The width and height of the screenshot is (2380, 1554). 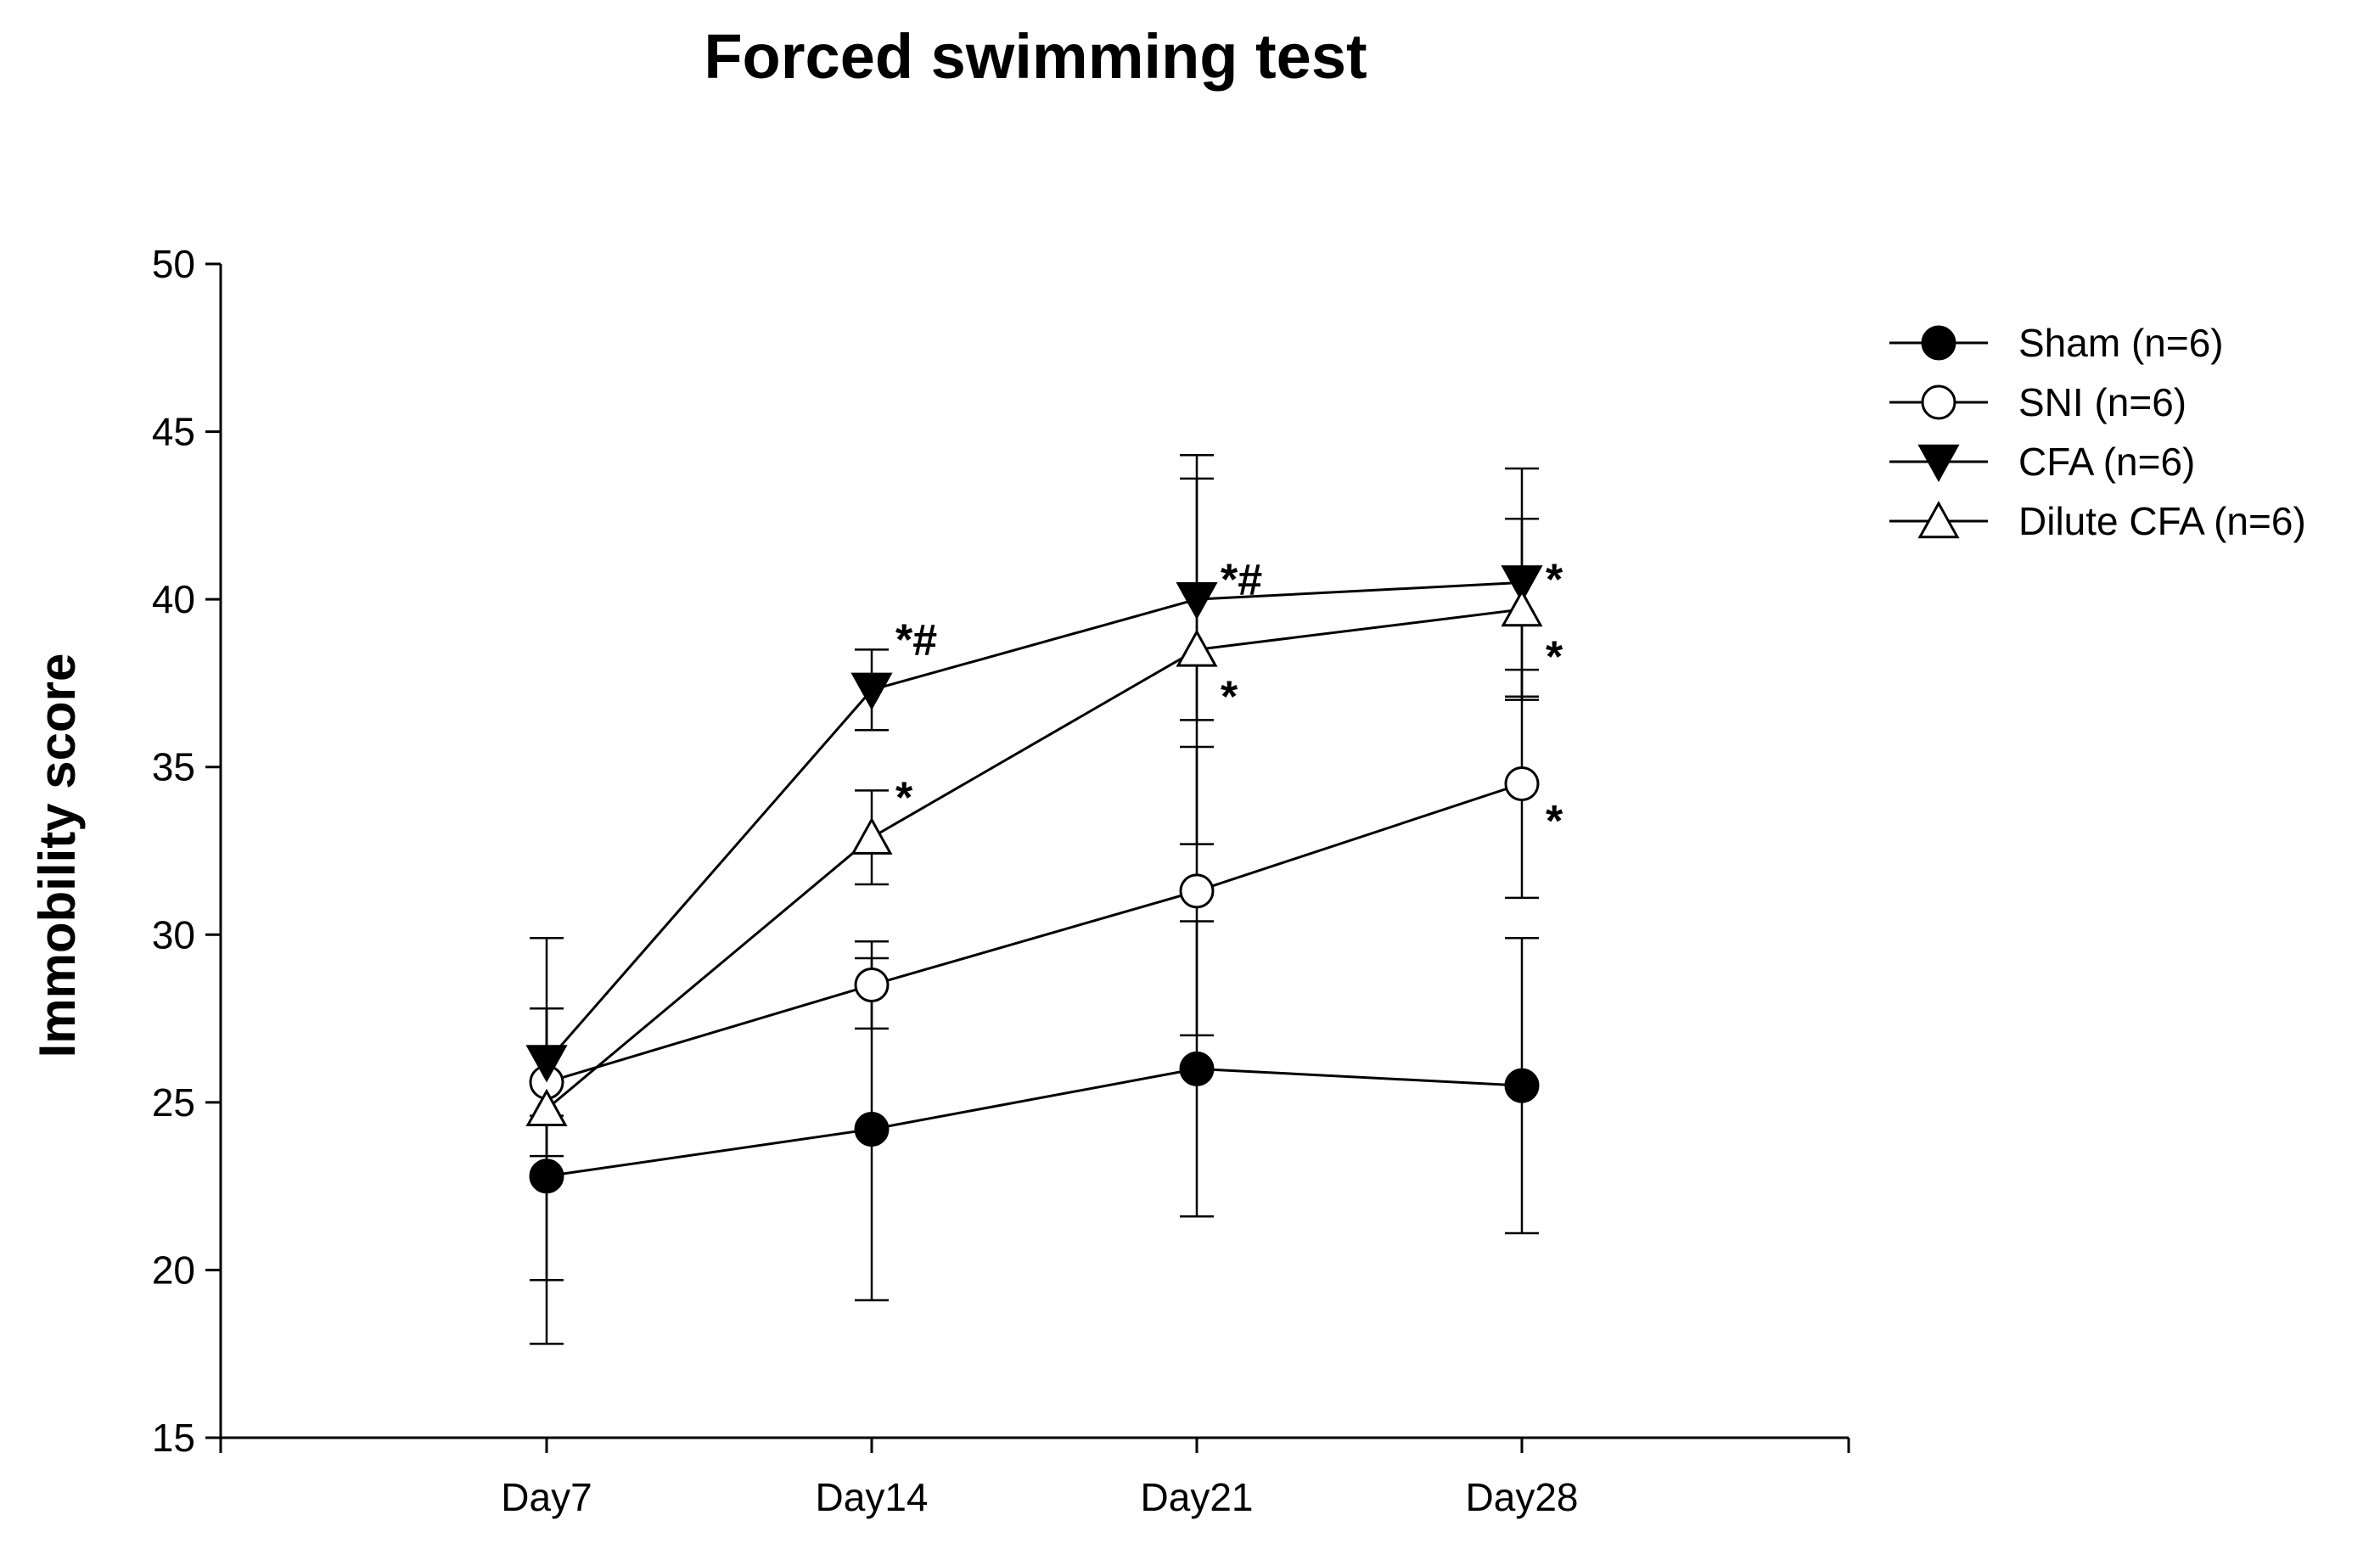 I want to click on x-tick-label: Day21, so click(x=1197, y=1497).